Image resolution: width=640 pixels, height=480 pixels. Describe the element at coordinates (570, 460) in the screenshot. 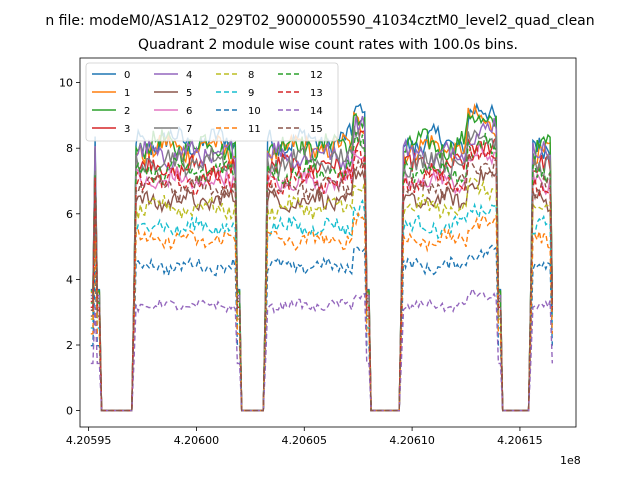

I see `x-offset-label: 1e8` at that location.